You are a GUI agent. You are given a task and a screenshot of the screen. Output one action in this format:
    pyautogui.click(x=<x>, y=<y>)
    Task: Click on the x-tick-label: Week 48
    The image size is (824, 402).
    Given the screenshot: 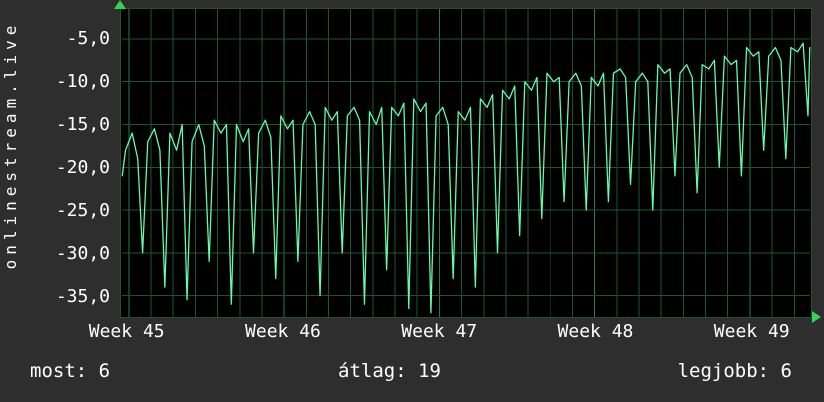 What is the action you would take?
    pyautogui.click(x=595, y=331)
    